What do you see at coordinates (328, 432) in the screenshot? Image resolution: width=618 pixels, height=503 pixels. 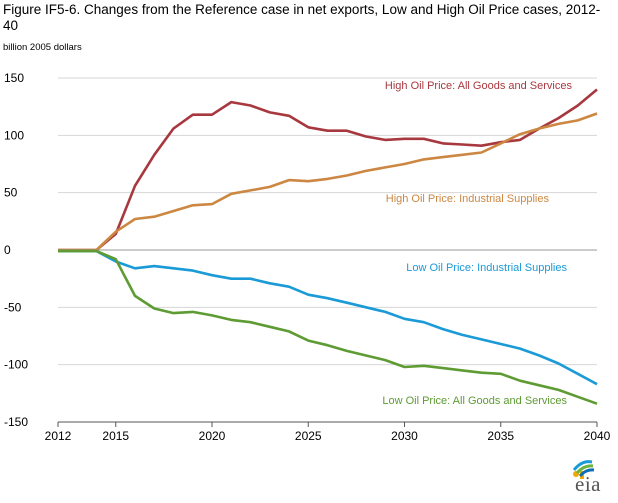 I see `x-axis-ticks: 2012 2015 2020 2025 2030 2035 2040` at bounding box center [328, 432].